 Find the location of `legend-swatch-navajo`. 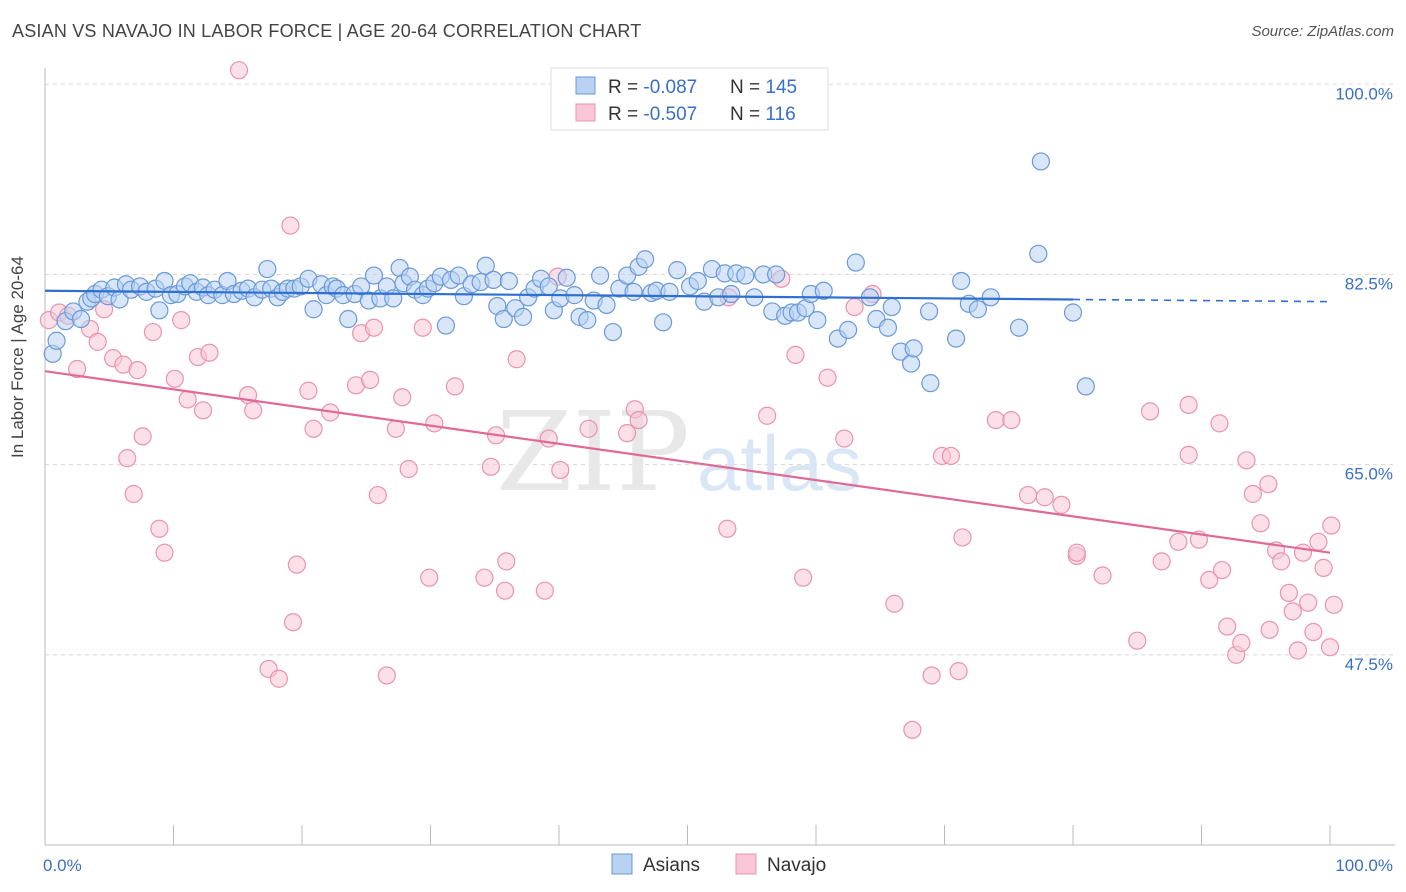

legend-swatch-navajo is located at coordinates (585, 112).